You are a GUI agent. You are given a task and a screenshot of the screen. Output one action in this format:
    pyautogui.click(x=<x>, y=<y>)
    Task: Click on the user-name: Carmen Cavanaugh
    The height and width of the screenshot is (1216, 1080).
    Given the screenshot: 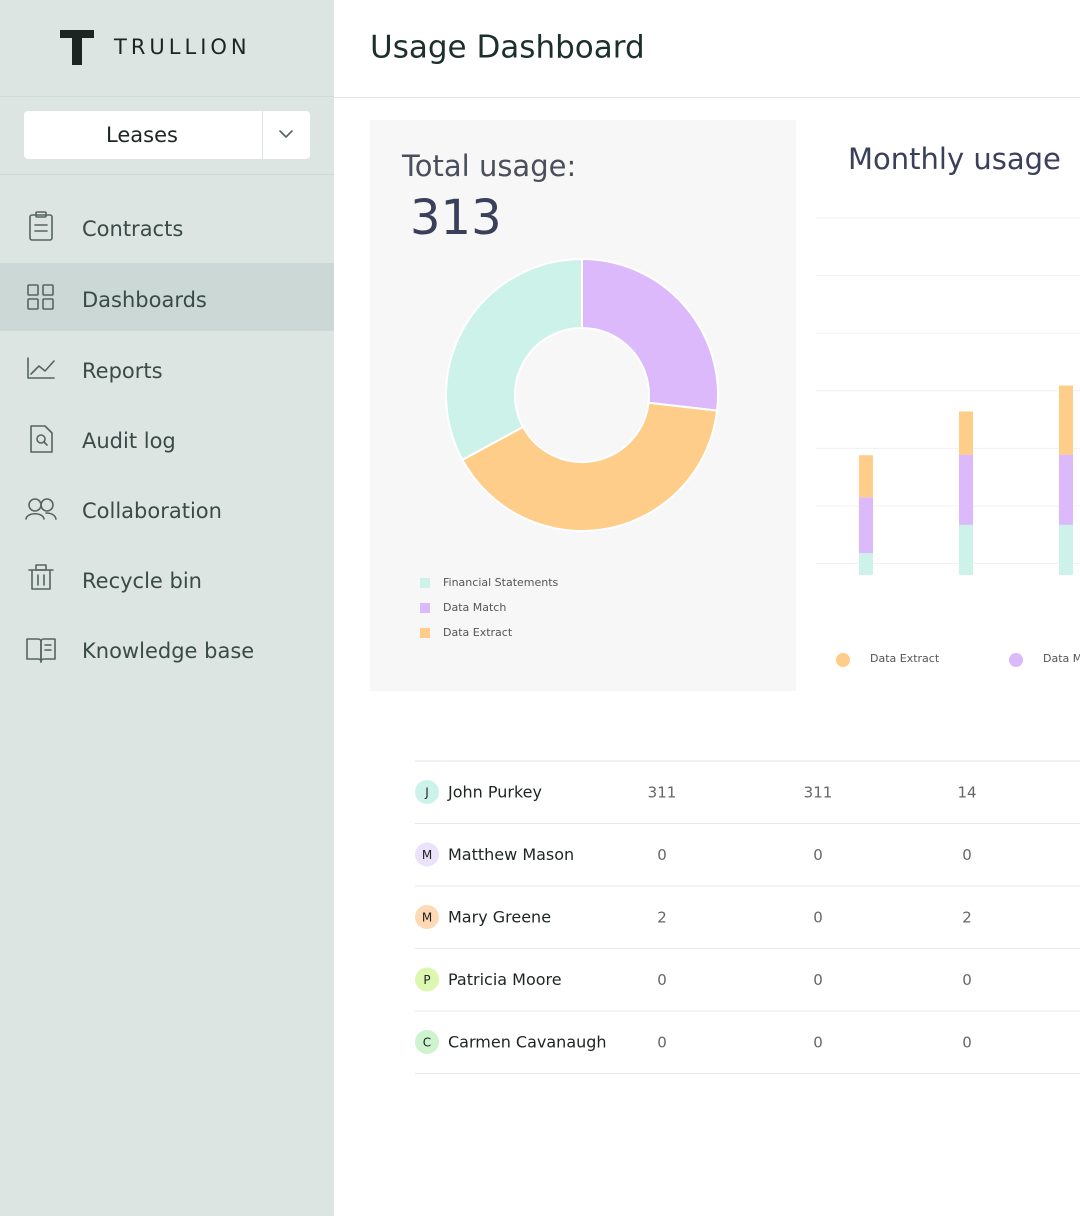 What is the action you would take?
    pyautogui.click(x=527, y=1042)
    